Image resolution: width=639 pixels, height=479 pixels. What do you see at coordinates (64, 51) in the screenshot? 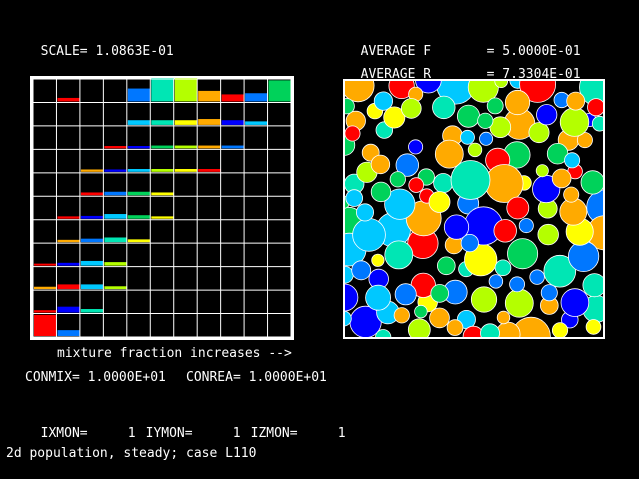
I see `scale-label-text: SCALE=` at bounding box center [64, 51].